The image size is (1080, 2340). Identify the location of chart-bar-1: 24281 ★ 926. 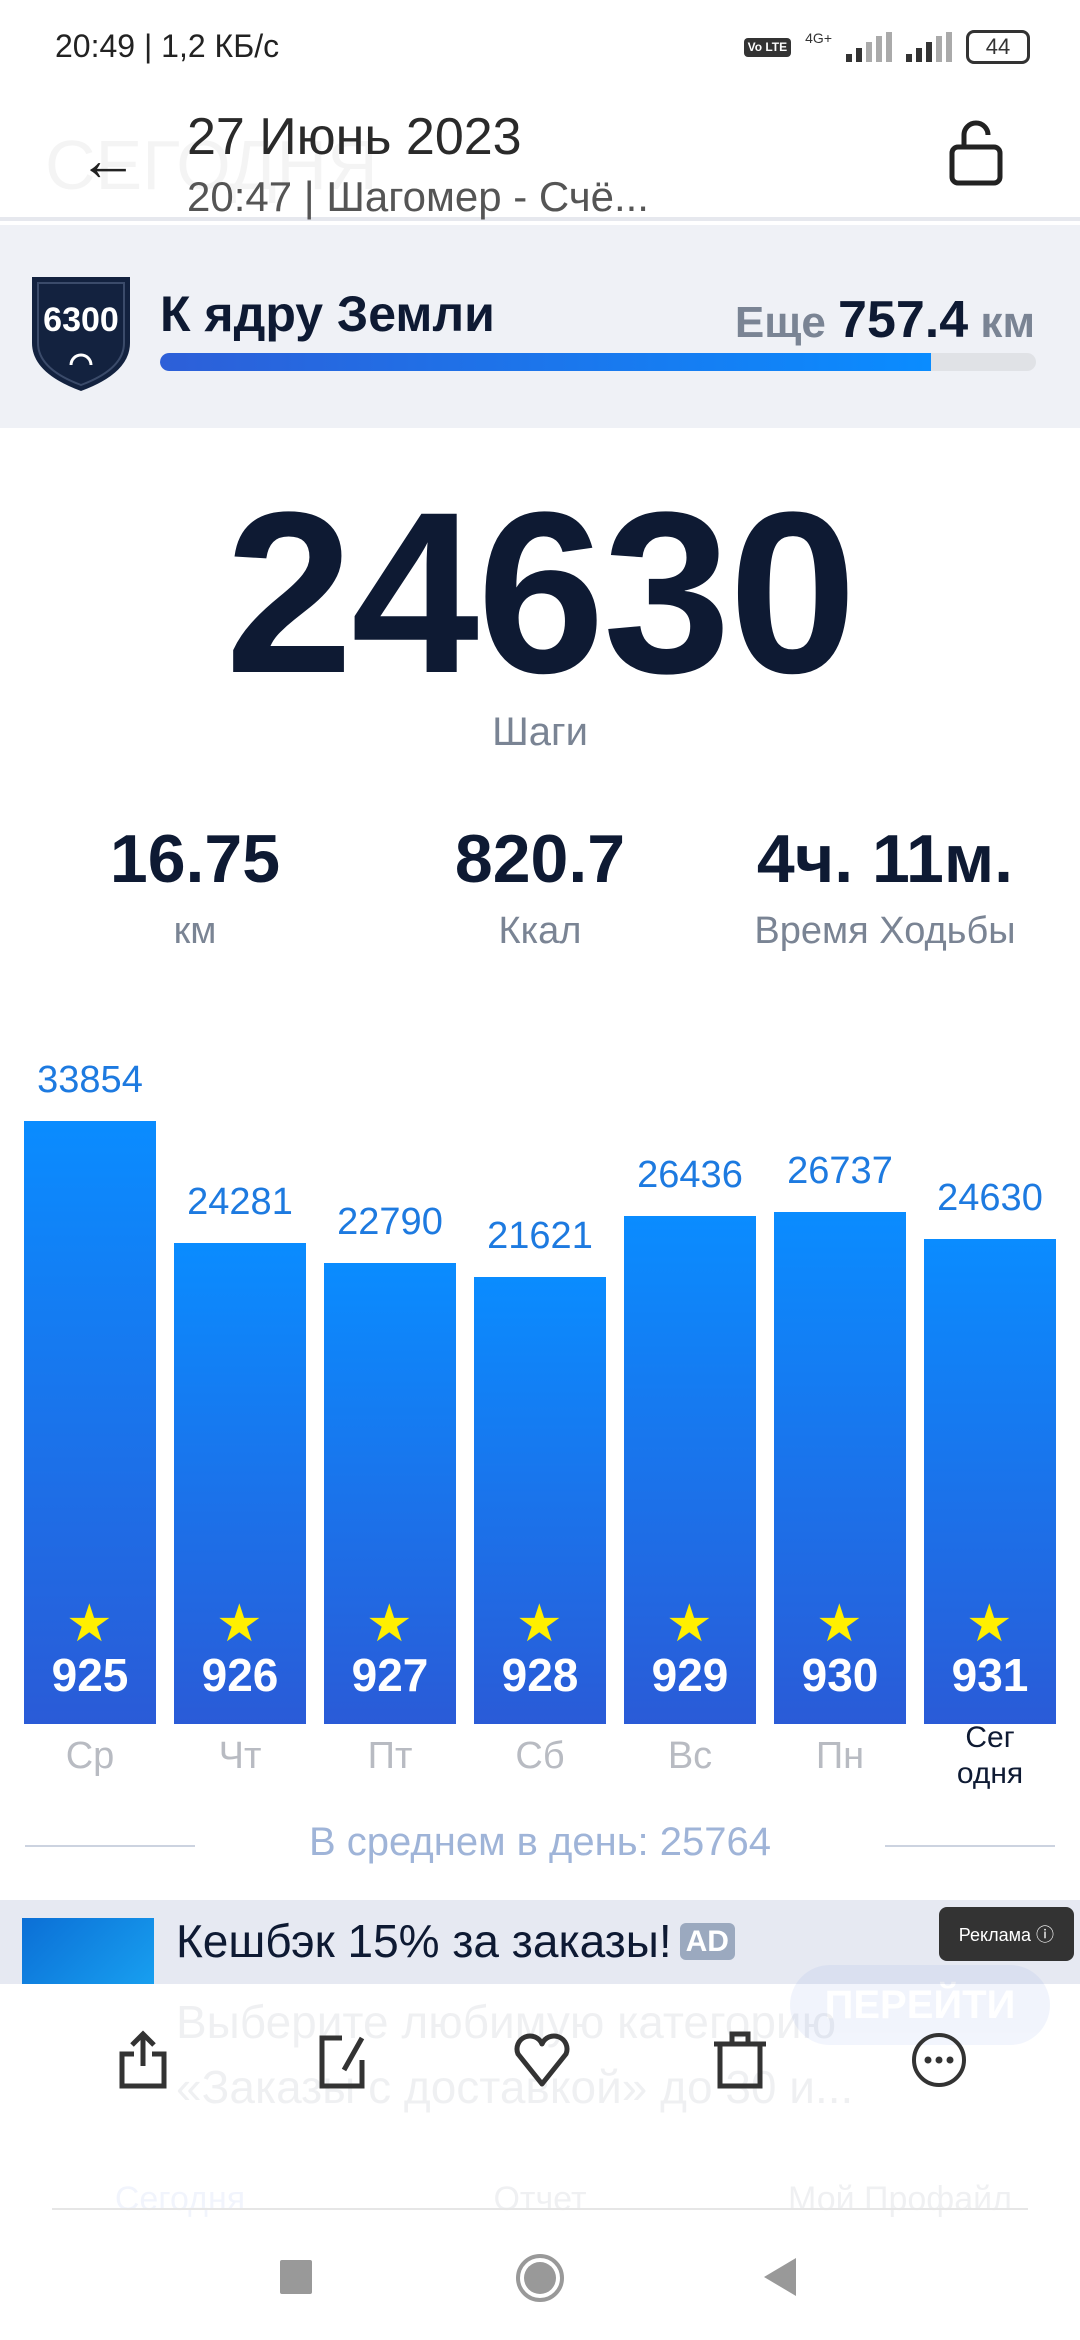
(240, 1452).